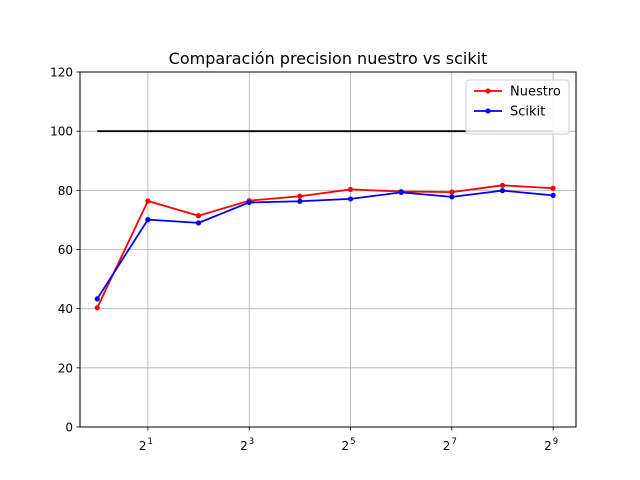 The height and width of the screenshot is (480, 640). I want to click on legend: Nuestro Scikit, so click(517, 107).